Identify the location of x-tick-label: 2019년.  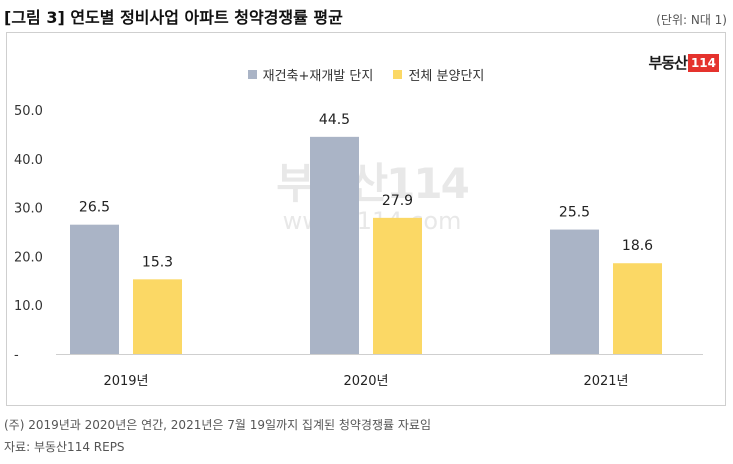
(125, 381).